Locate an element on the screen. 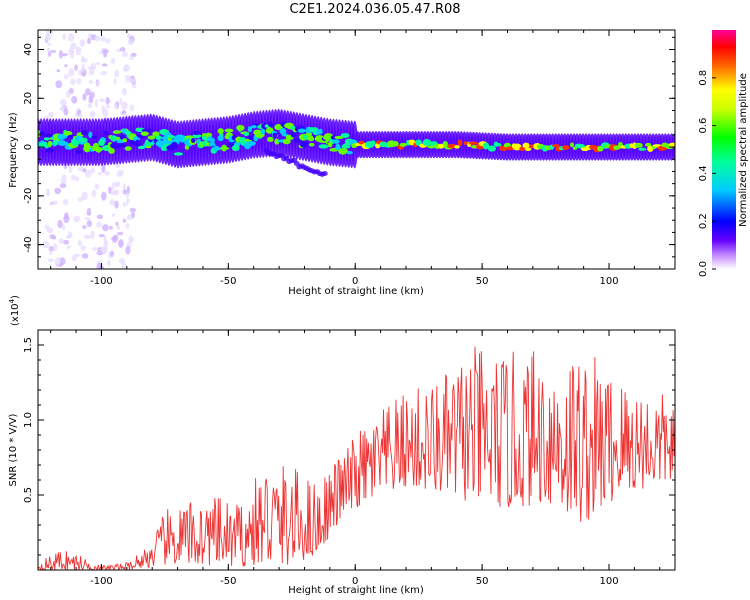  snr-ylabel: SNR (10 * V/V) is located at coordinates (13, 449).